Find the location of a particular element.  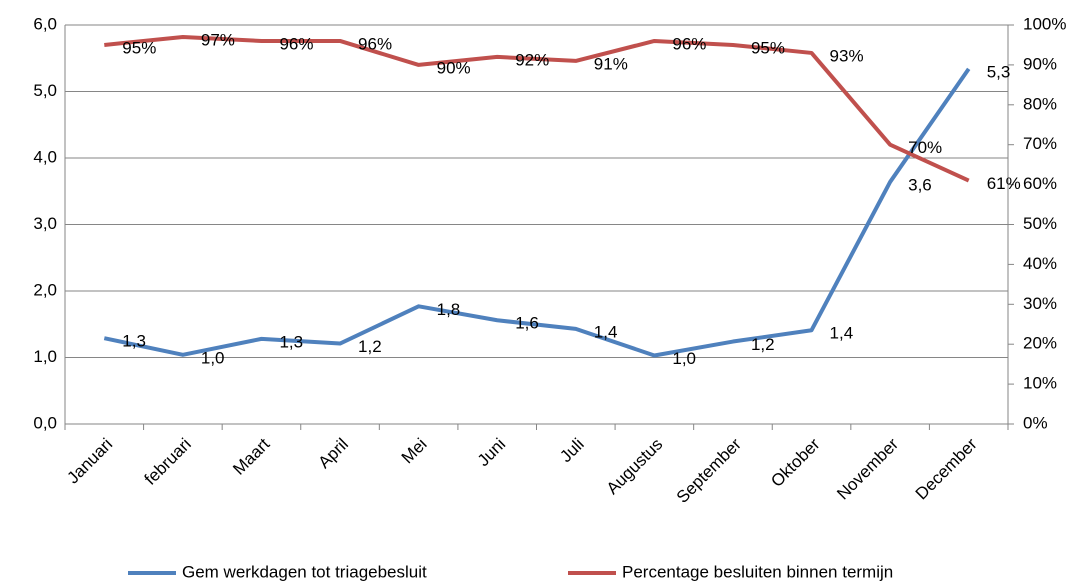

y-tick-label: 2,0 is located at coordinates (45, 289).